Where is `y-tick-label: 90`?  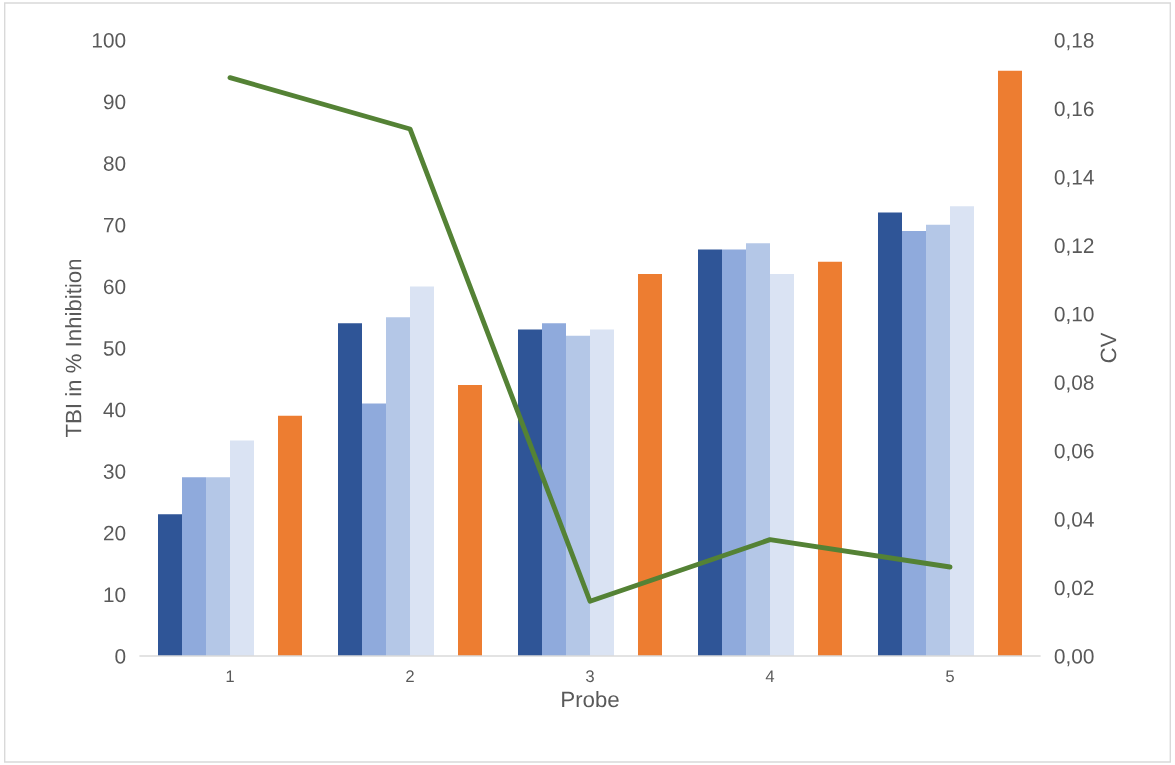
y-tick-label: 90 is located at coordinates (114, 102).